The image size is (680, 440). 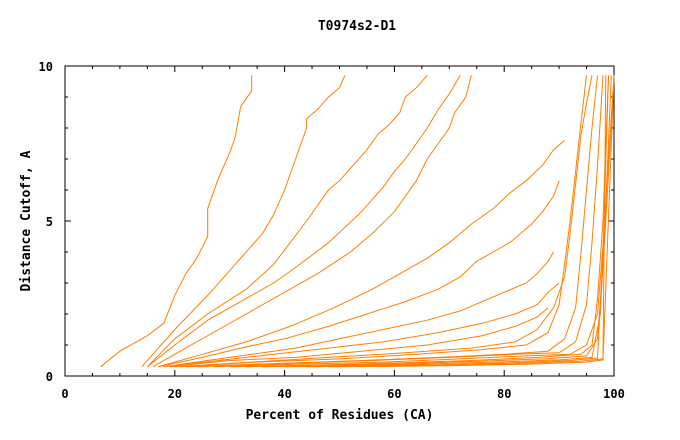 I want to click on x-tick-label: 100, so click(x=614, y=394).